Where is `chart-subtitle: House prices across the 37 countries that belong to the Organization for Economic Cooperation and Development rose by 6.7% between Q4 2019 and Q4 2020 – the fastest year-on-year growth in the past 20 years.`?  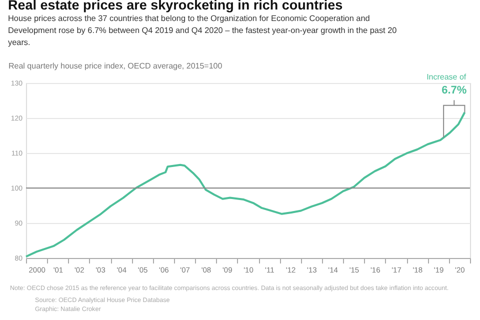
chart-subtitle: House prices across the 37 countries that belong to the Organization for Economic Cooperation and Development rose by 6.7% between Q4 2019 and Q4 2020 – the fastest year-on-year growth in the past 20 years. is located at coordinates (203, 30).